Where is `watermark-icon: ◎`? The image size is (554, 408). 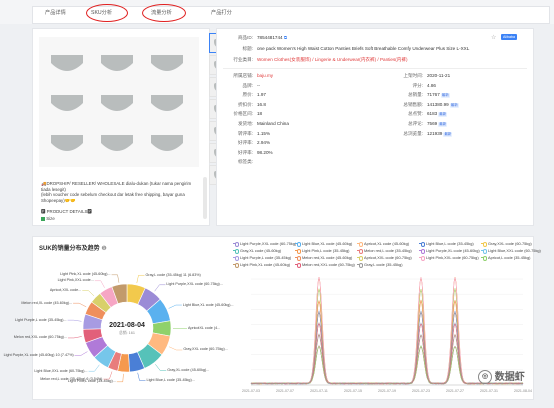 watermark-icon: ◎ is located at coordinates (485, 377).